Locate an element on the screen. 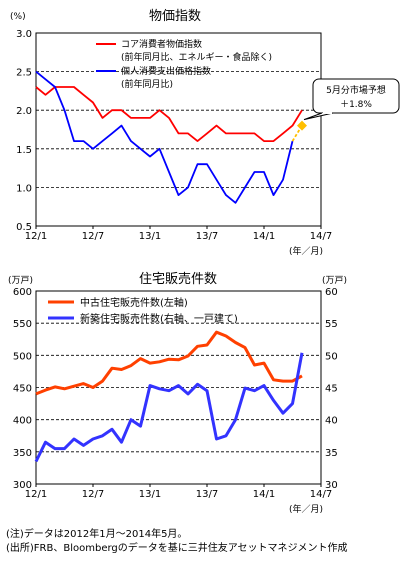 The width and height of the screenshot is (411, 563). y-right-tick-label: 30 is located at coordinates (331, 485).